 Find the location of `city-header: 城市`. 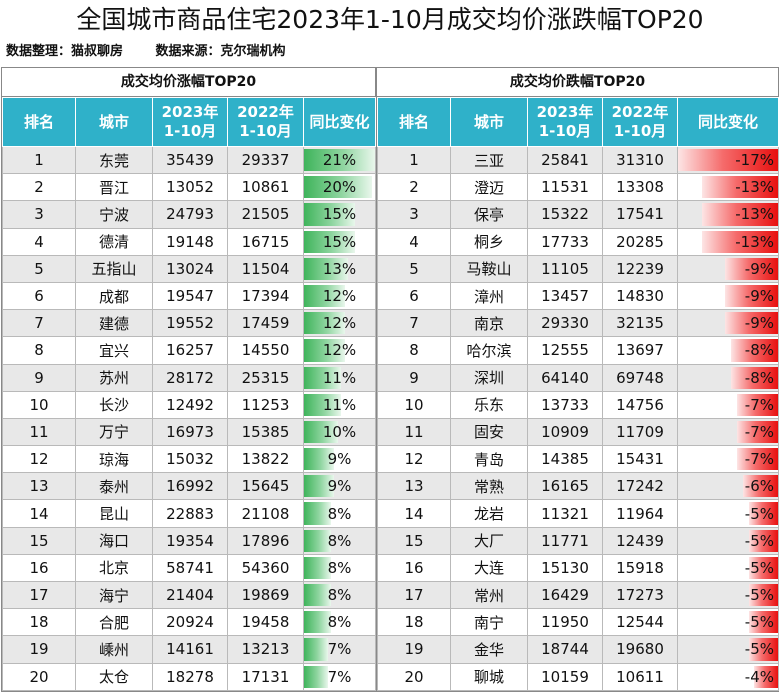

city-header: 城市 is located at coordinates (114, 122).